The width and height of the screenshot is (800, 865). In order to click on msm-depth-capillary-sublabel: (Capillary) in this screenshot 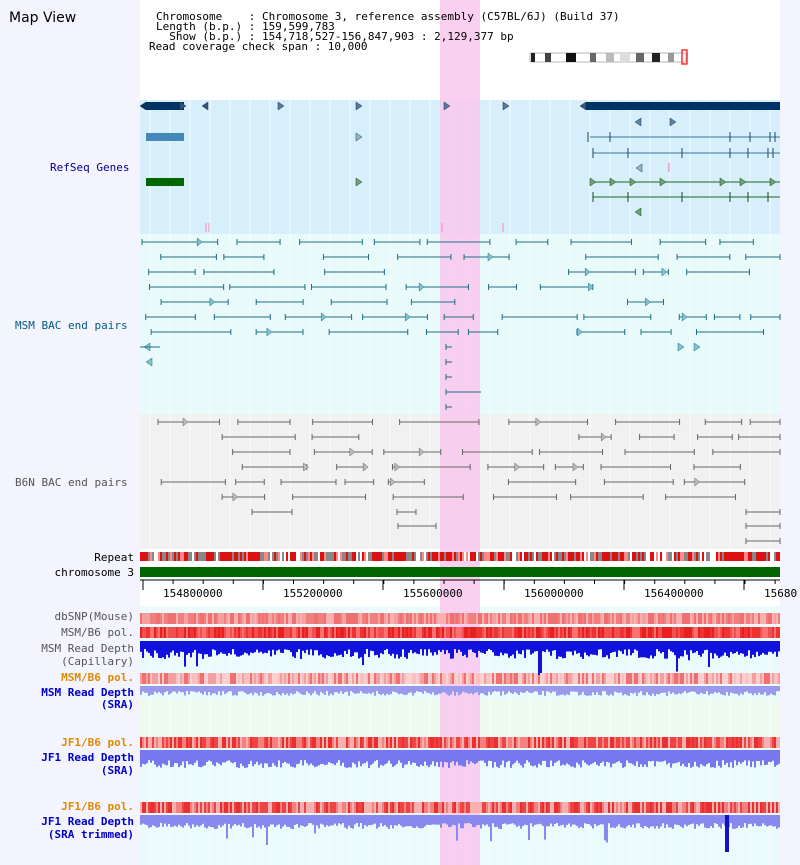, I will do `click(97, 661)`.